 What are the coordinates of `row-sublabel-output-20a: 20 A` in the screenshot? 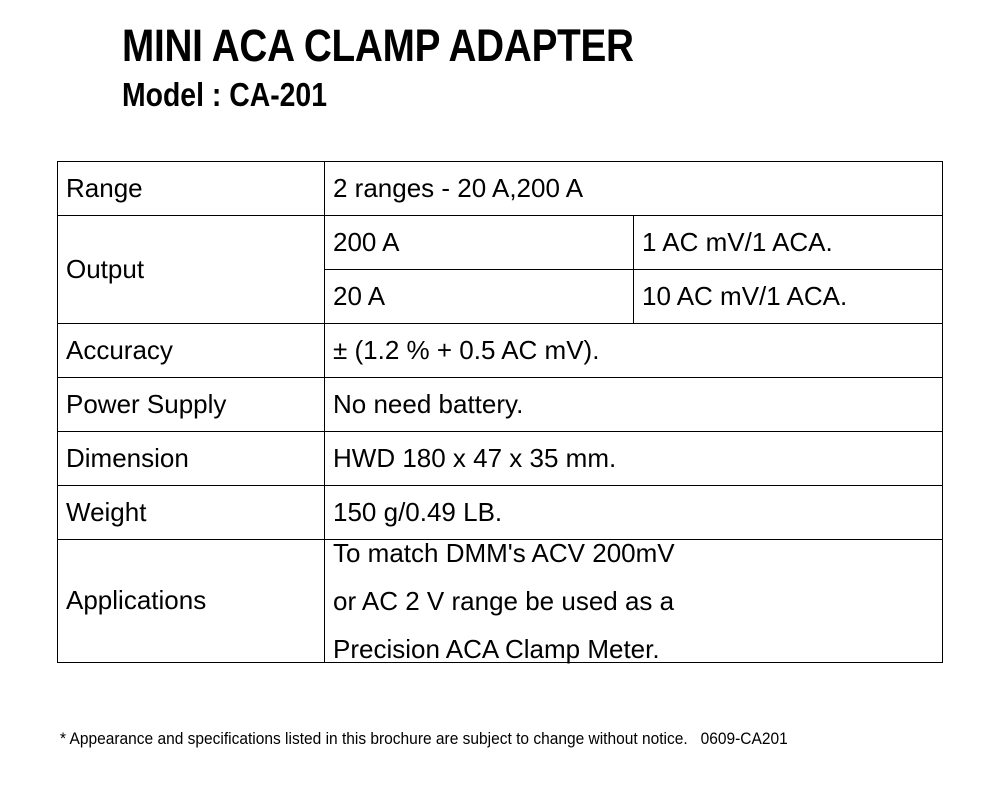 It's located at (479, 296).